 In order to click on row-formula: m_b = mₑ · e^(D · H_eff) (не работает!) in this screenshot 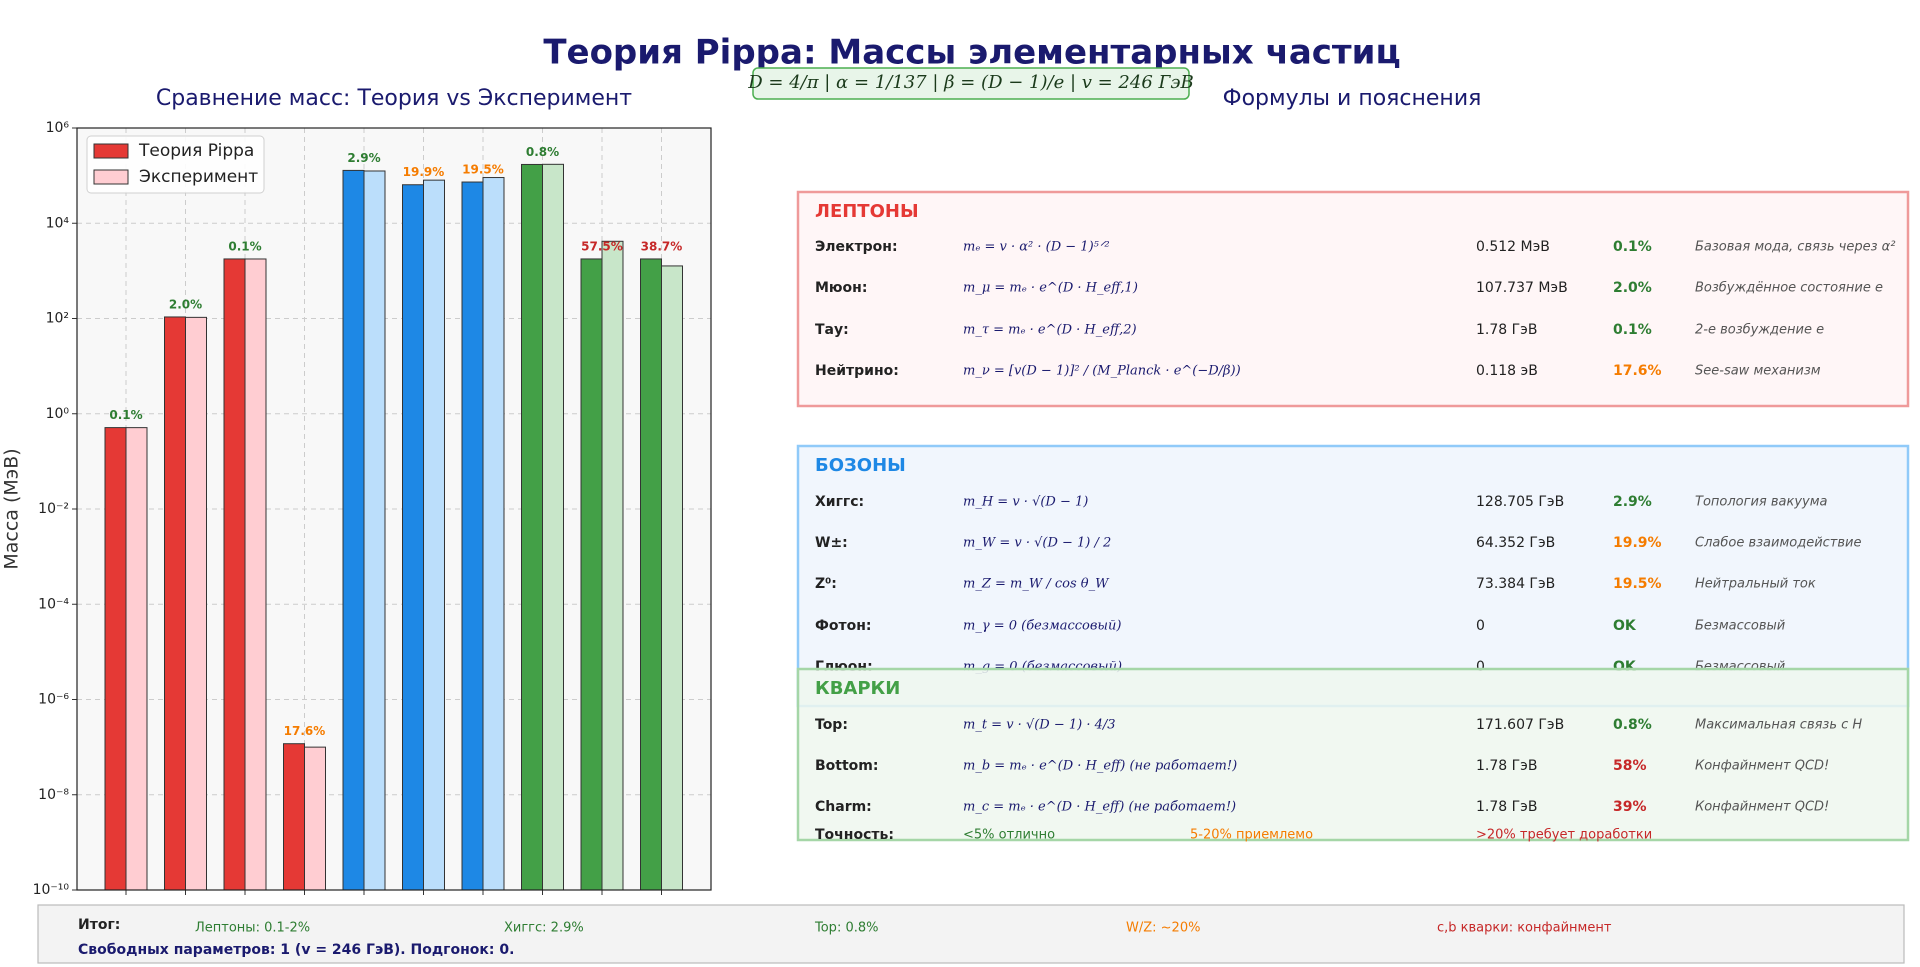, I will do `click(1100, 766)`.